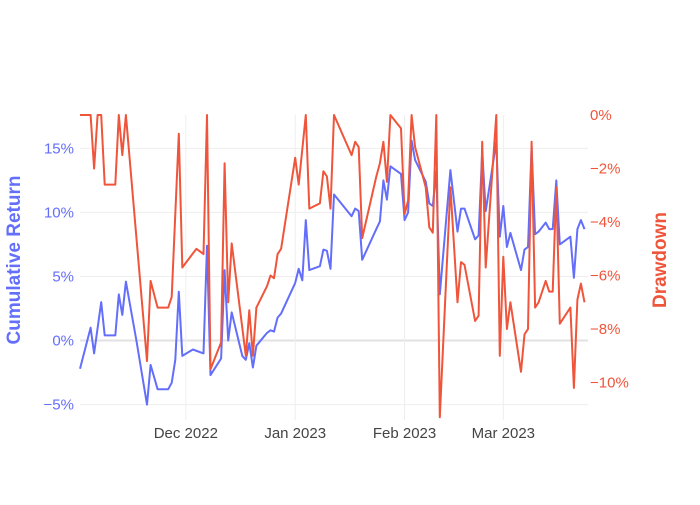  Describe the element at coordinates (609, 249) in the screenshot. I see `right-axis-ticks: 0% −2% −4% −6% −8% −10%` at that location.